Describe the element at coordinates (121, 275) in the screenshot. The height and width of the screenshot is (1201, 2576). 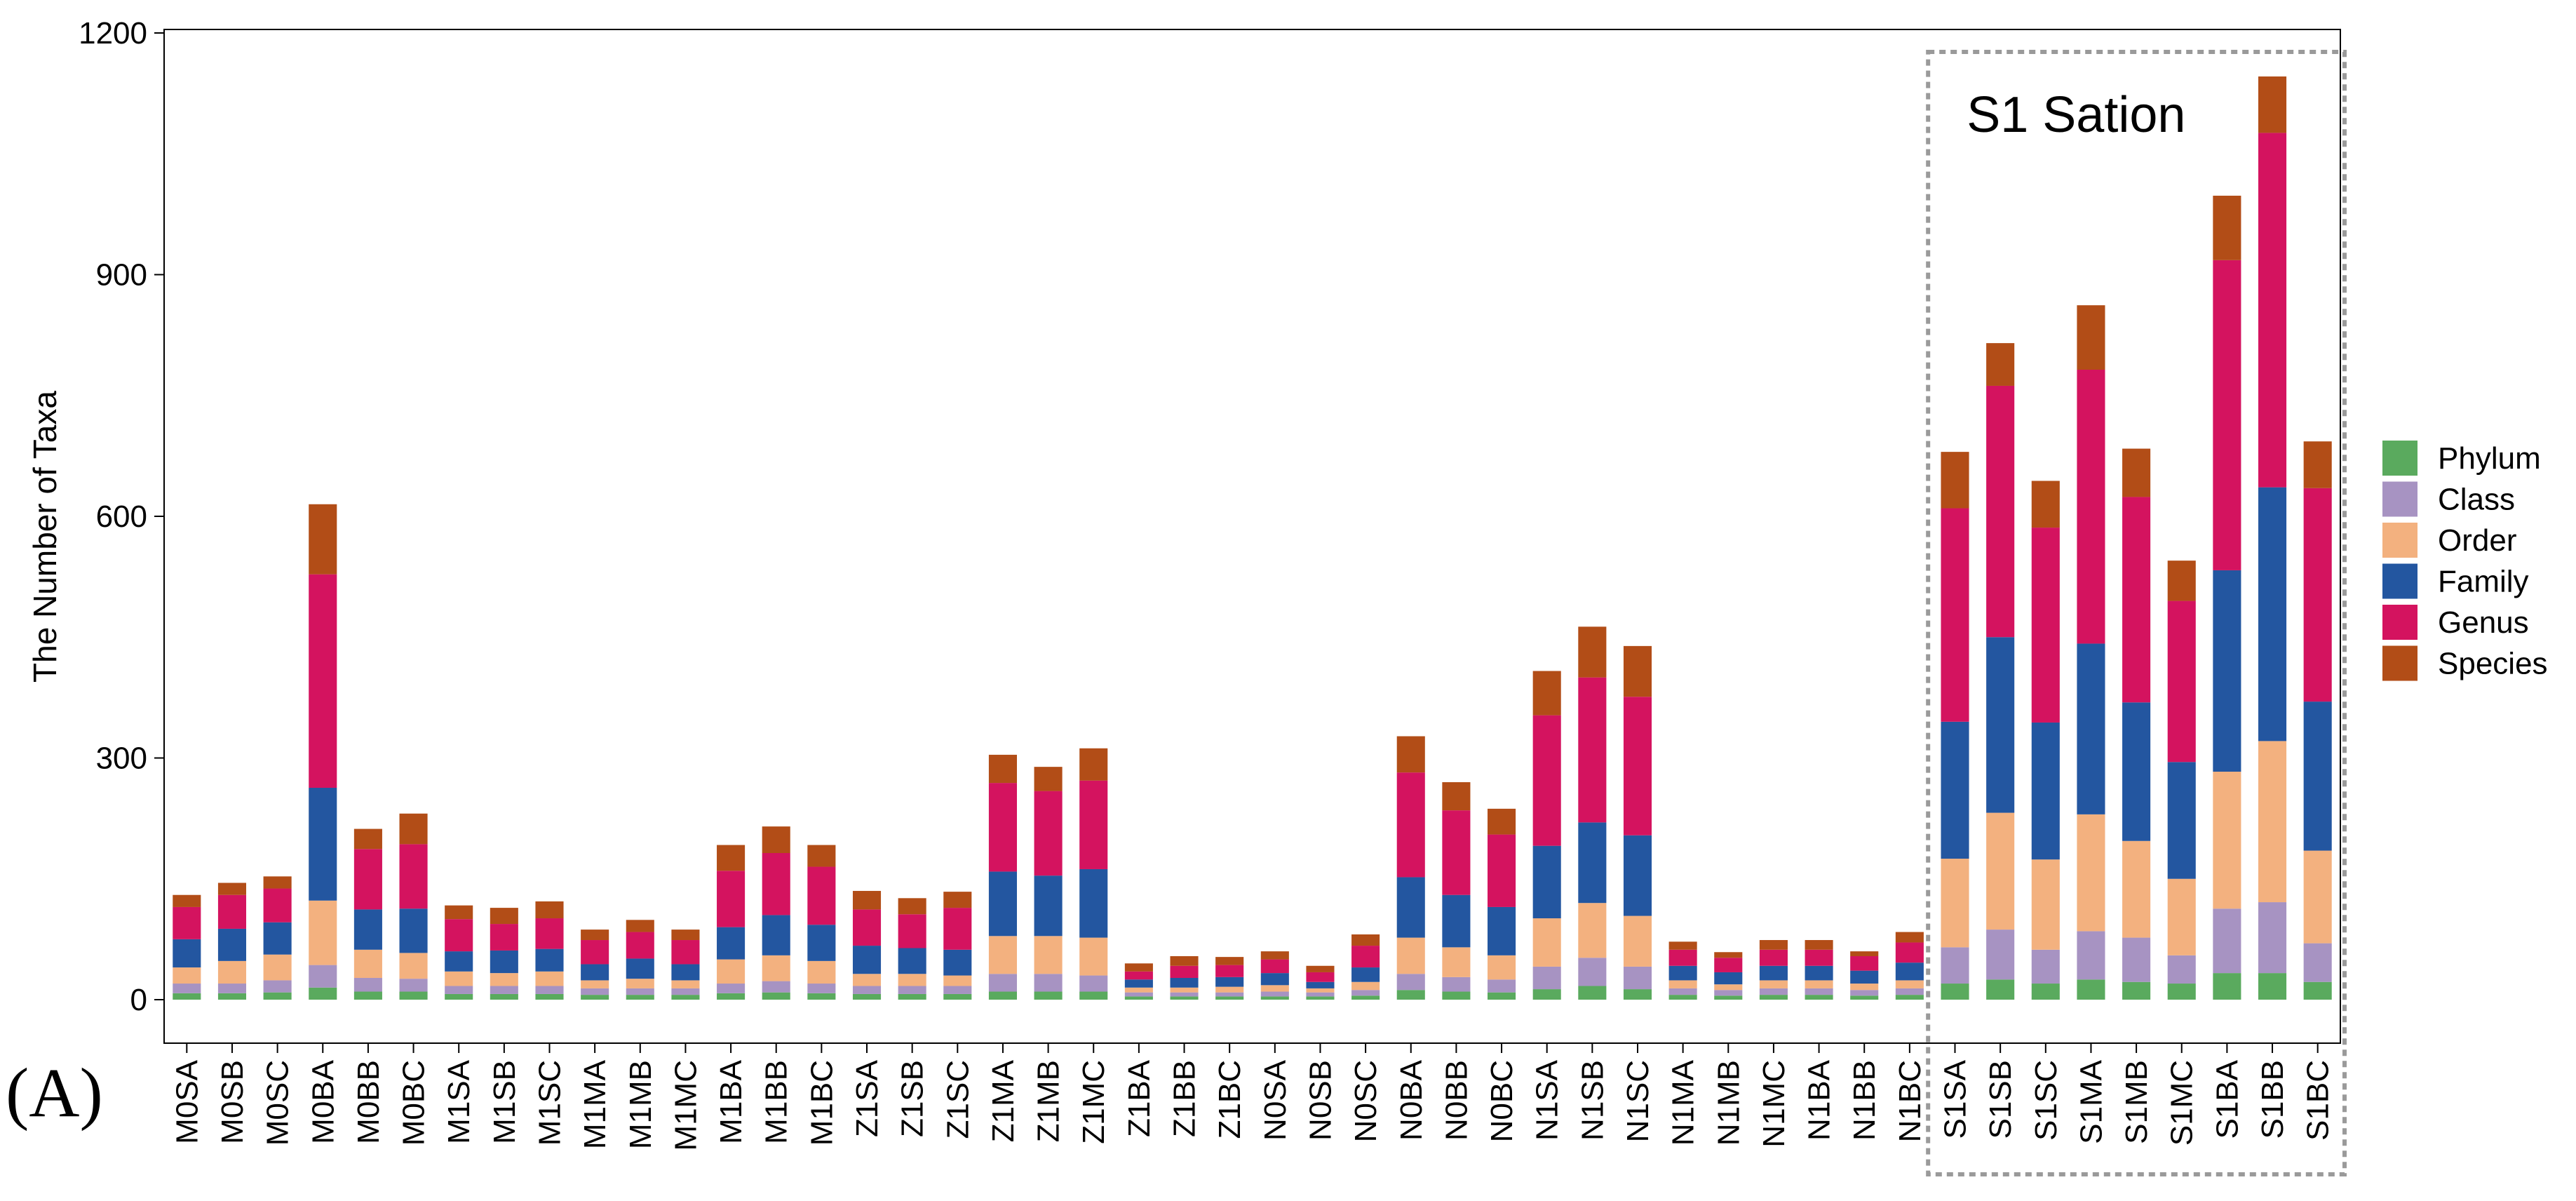
I see `y-tick-label-3: 900` at that location.